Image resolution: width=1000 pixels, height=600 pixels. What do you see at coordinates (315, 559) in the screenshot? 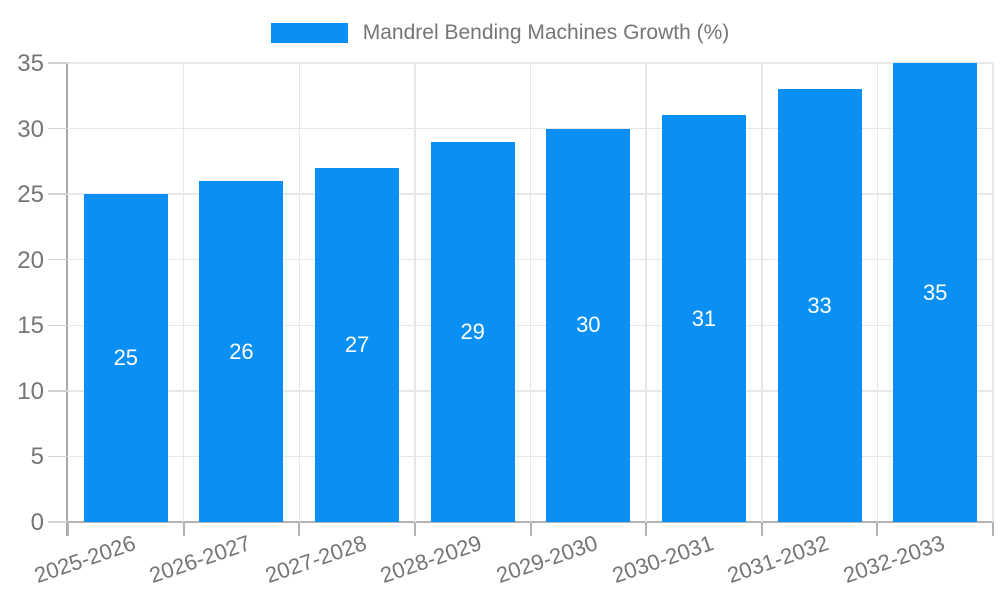
I see `x-axis-tick-label: 2027-2028` at bounding box center [315, 559].